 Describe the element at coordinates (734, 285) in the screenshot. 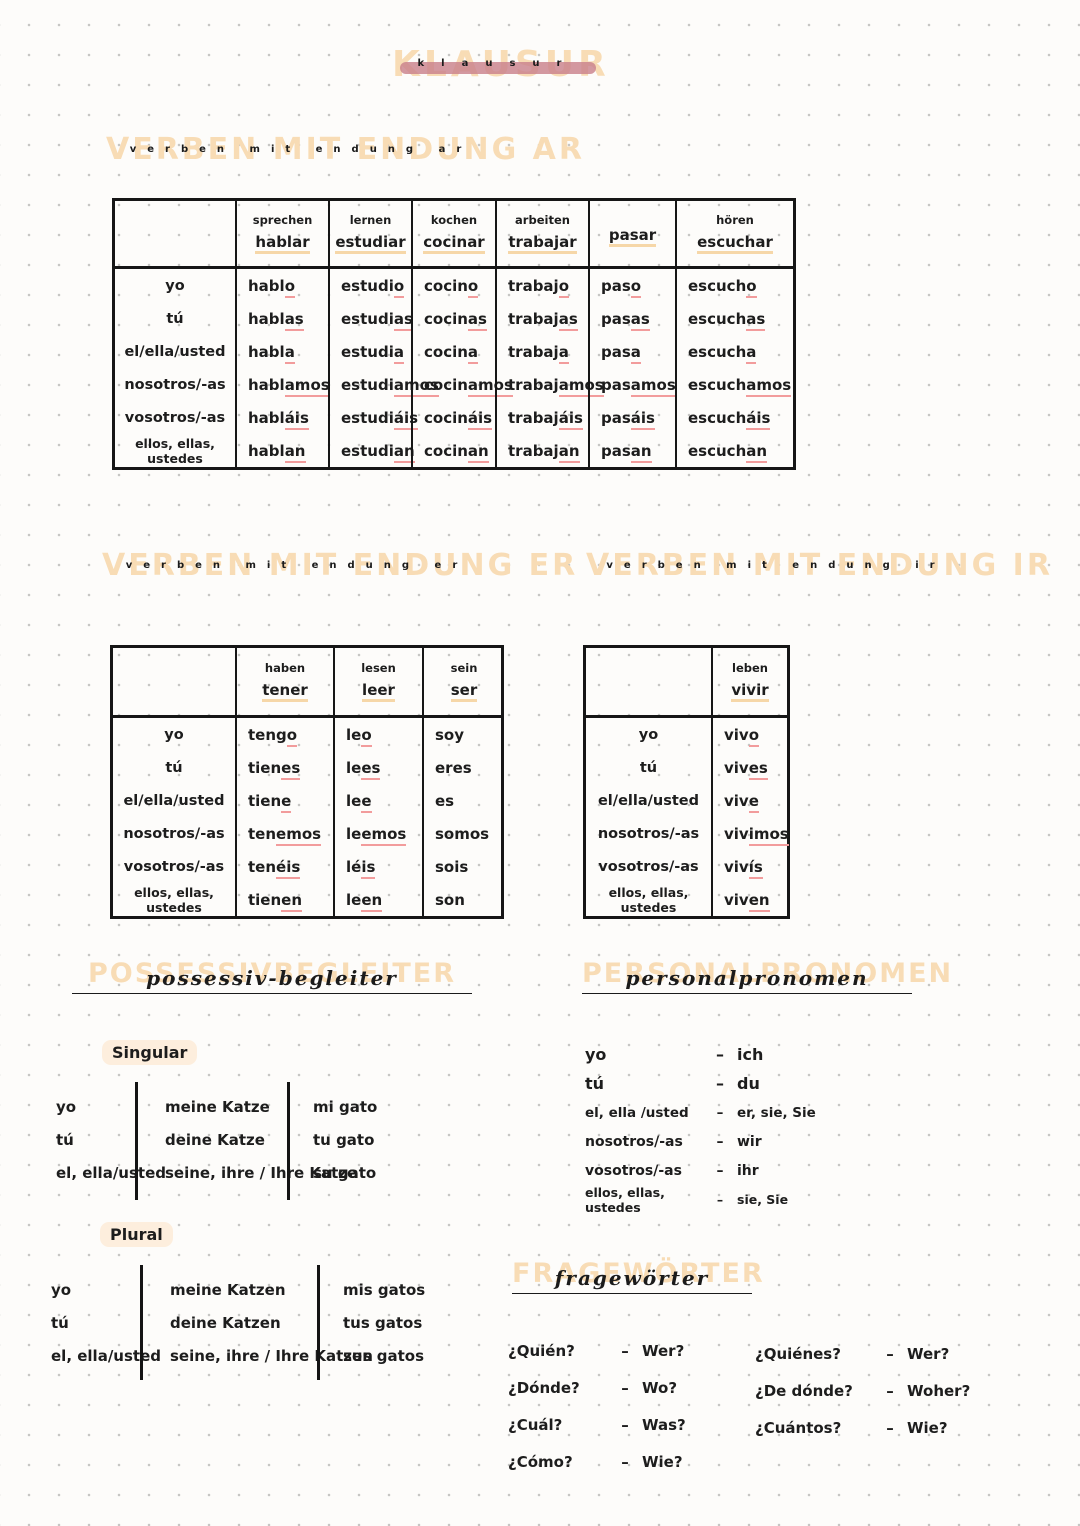

I see `conjugated-form: escucho` at that location.